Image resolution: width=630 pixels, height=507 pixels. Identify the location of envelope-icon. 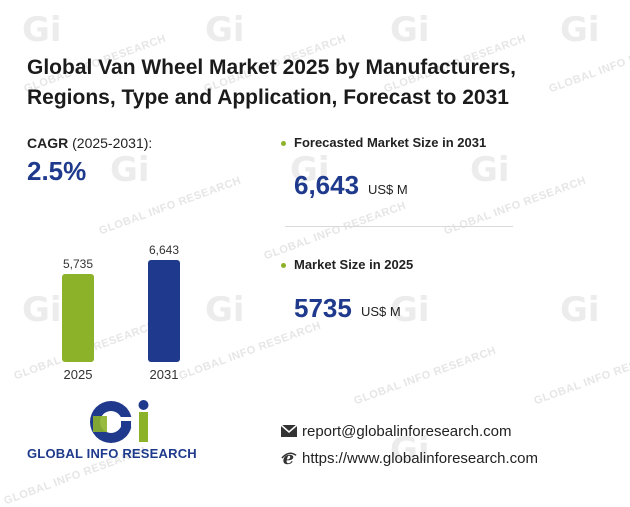
(289, 430).